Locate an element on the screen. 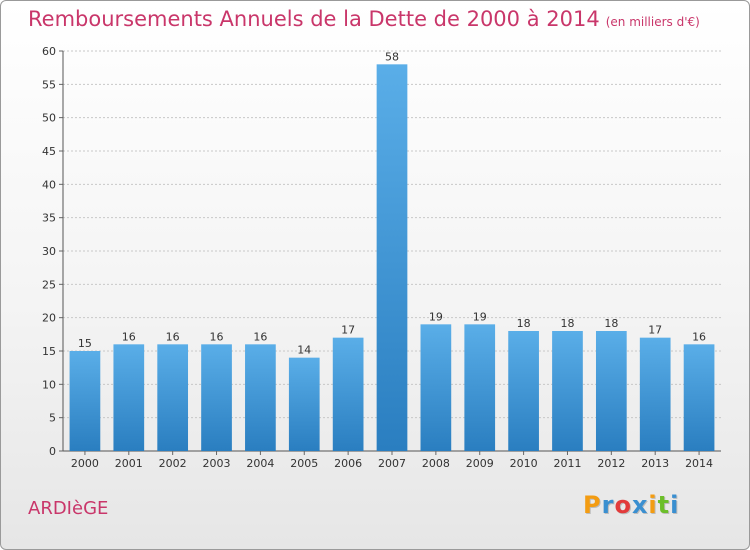 This screenshot has width=750, height=550. y-tick-label: 20 is located at coordinates (49, 318).